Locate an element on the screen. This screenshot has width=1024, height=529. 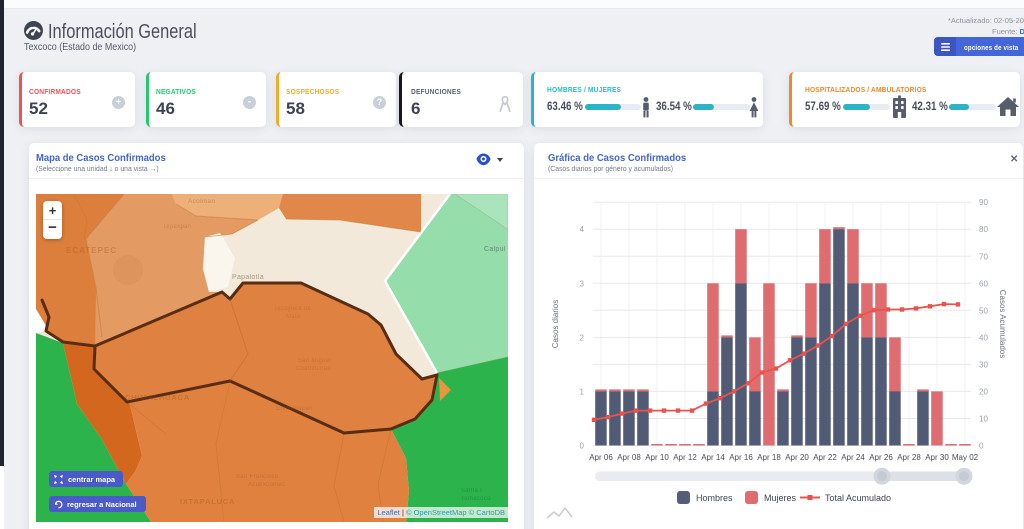
svg-text: Acolman is located at coordinates (201, 201).